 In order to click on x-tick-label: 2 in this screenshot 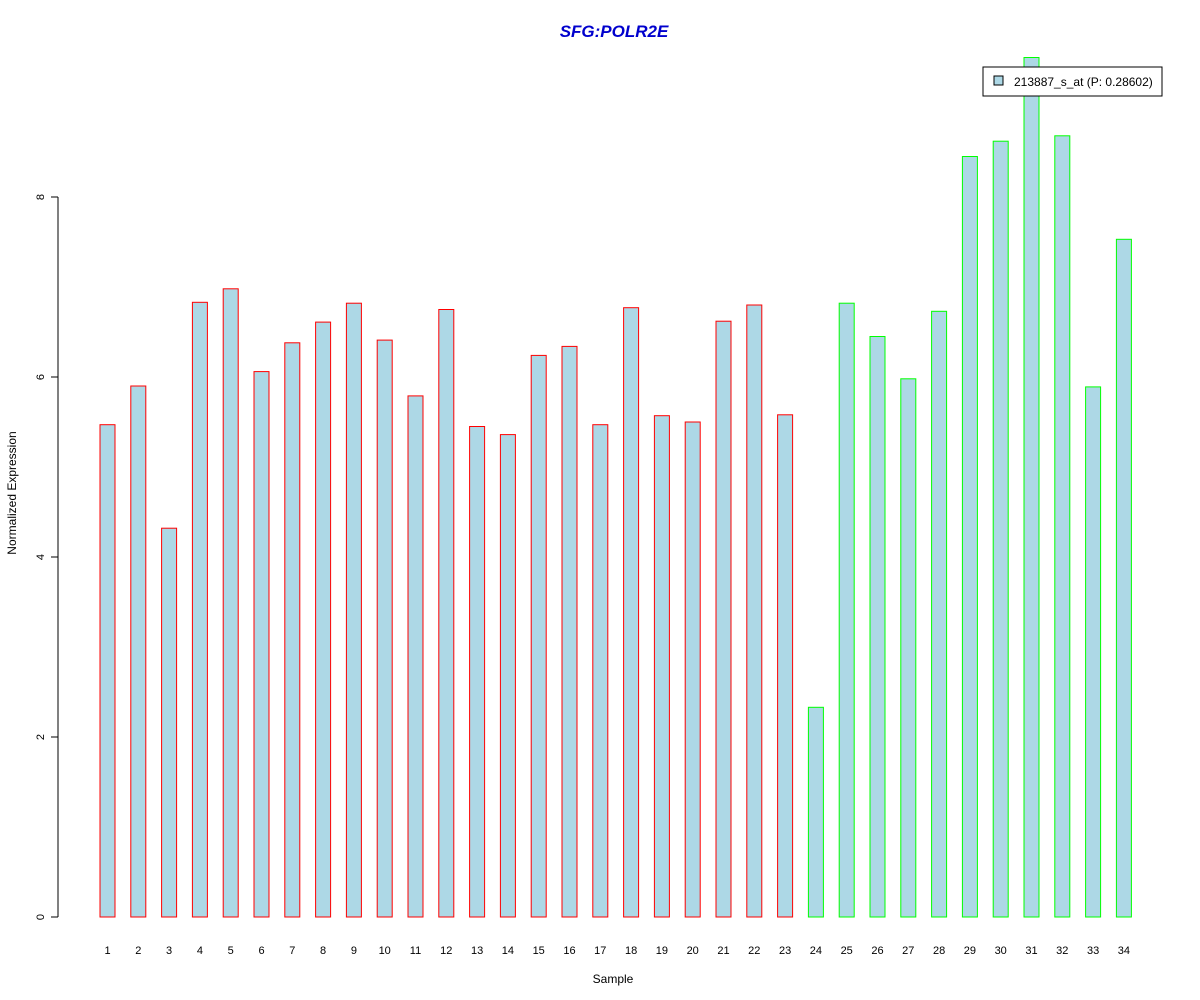, I will do `click(138, 951)`.